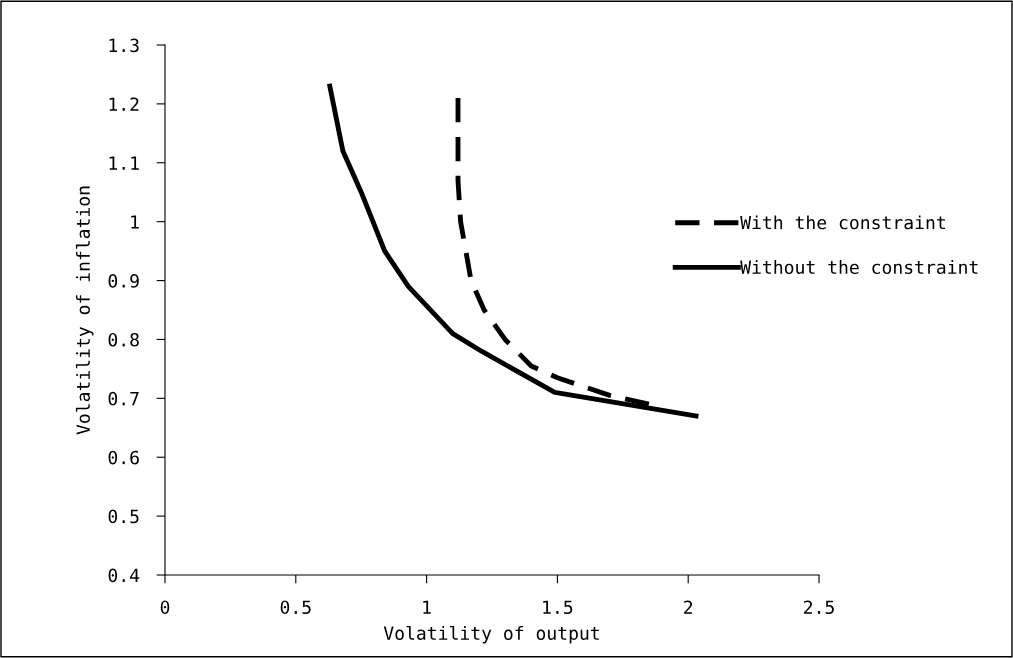  What do you see at coordinates (819, 607) in the screenshot?
I see `x-tick-label: 2.5` at bounding box center [819, 607].